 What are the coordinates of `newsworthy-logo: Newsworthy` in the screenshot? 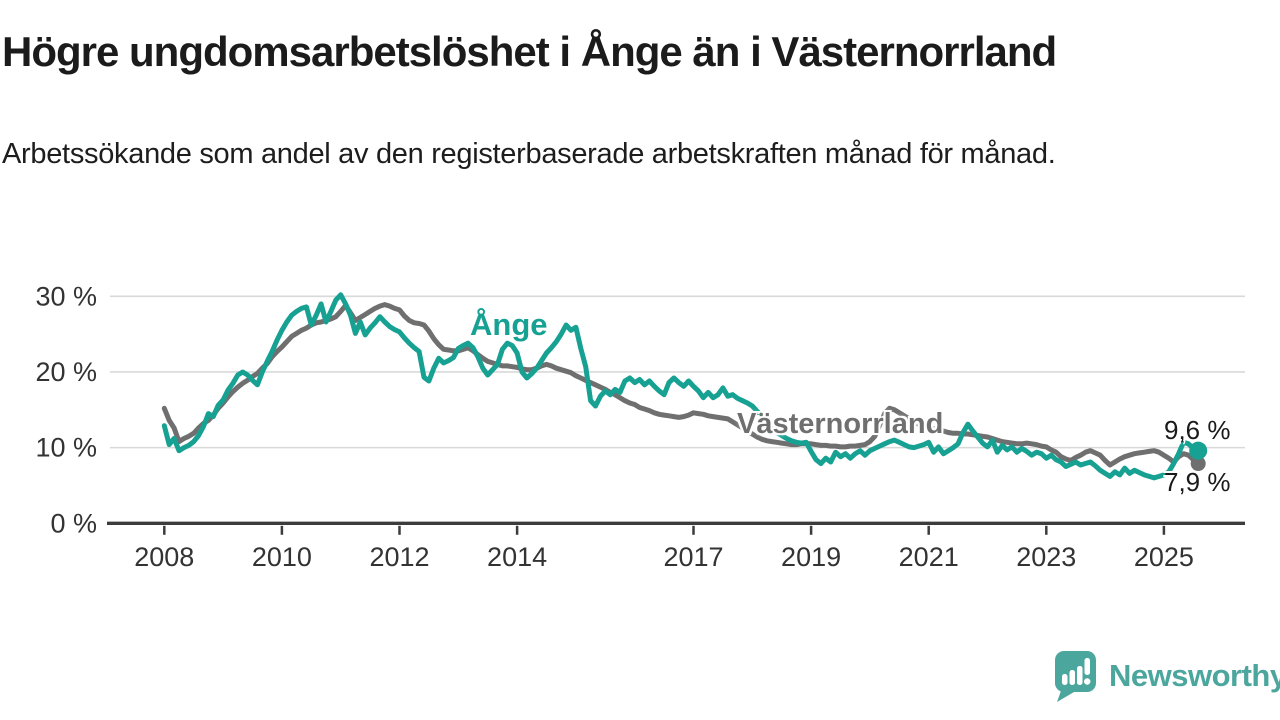 It's located at (1167, 676).